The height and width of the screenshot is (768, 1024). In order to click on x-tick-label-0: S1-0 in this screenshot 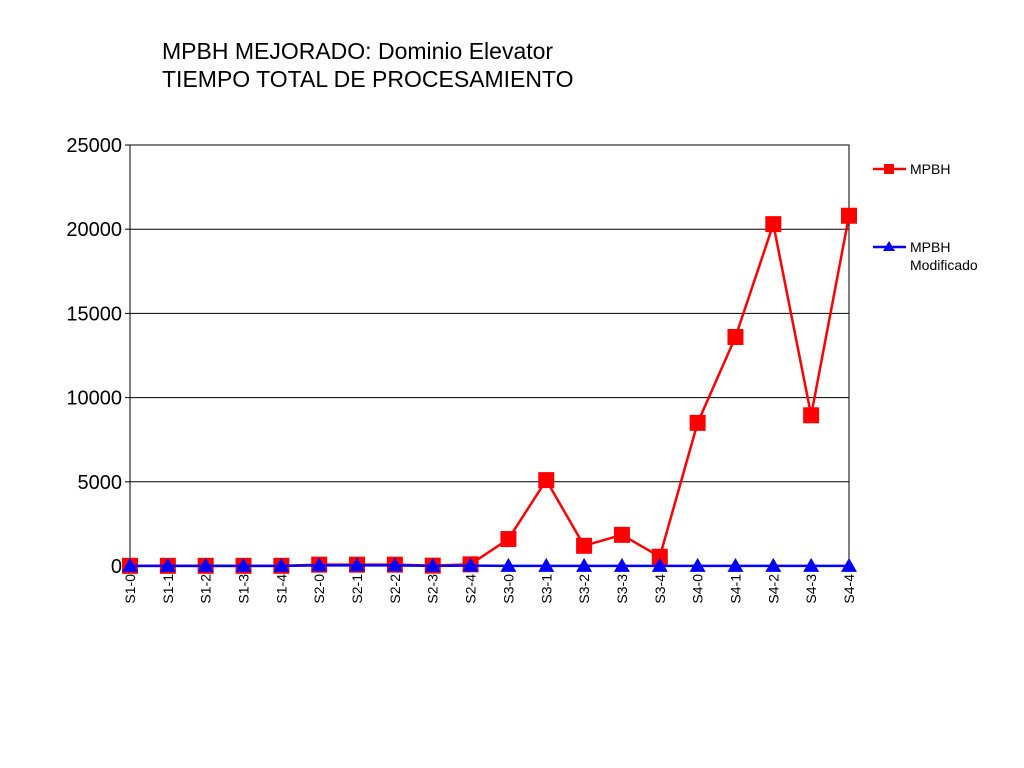, I will do `click(130, 589)`.